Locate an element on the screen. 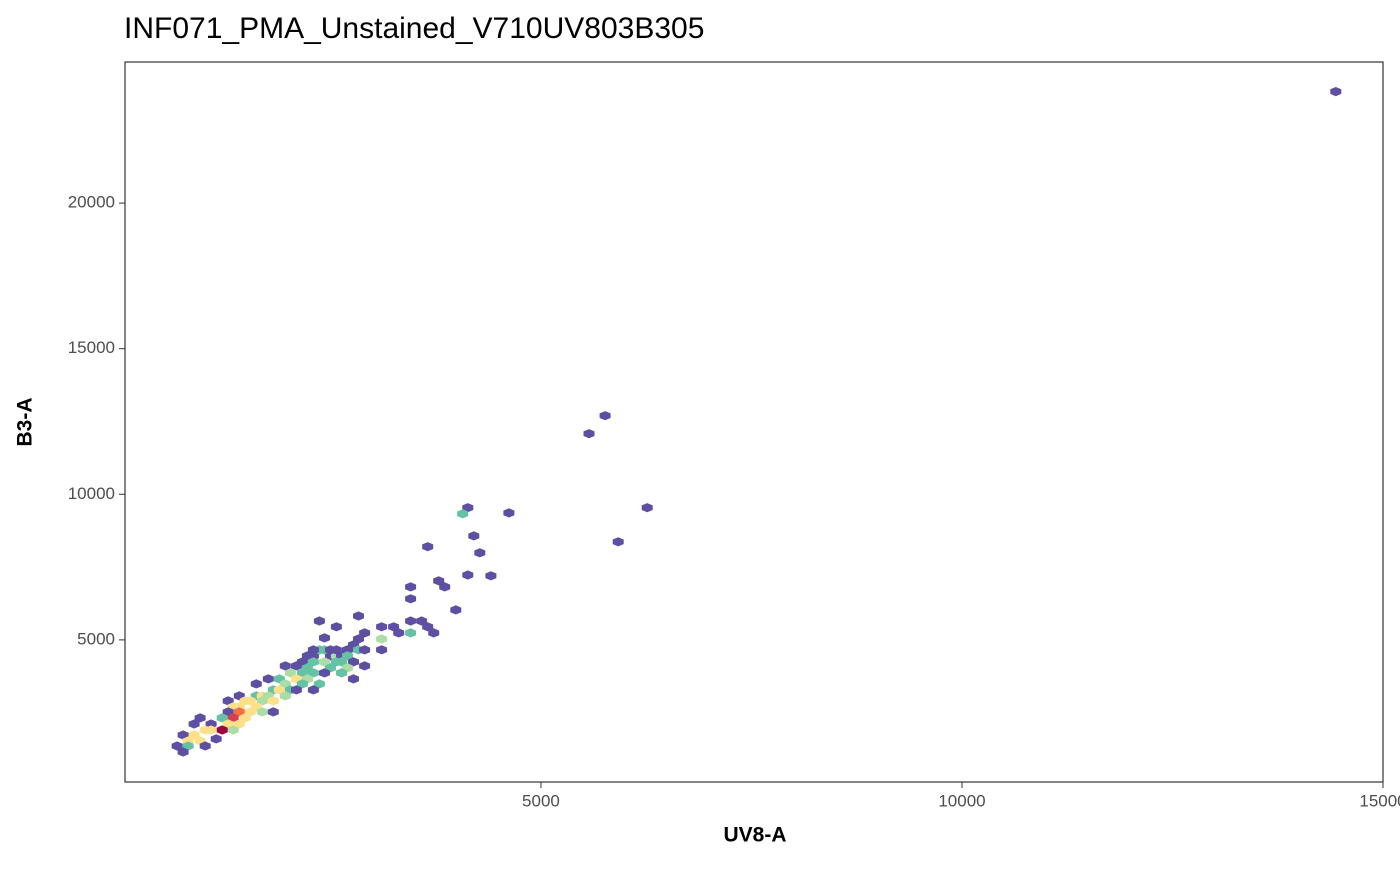 This screenshot has width=1400, height=870. y-tick-label: 20000 is located at coordinates (91, 202).